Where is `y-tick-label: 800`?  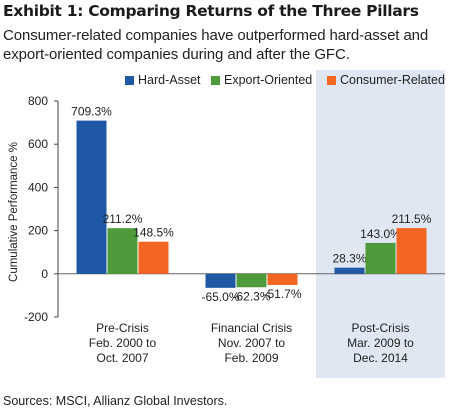
y-tick-label: 800 is located at coordinates (38, 101).